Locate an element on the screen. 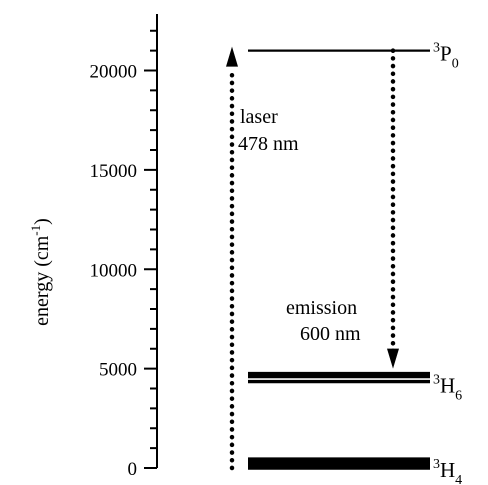 Image resolution: width=488 pixels, height=485 pixels. laser-label: laser is located at coordinates (259, 117).